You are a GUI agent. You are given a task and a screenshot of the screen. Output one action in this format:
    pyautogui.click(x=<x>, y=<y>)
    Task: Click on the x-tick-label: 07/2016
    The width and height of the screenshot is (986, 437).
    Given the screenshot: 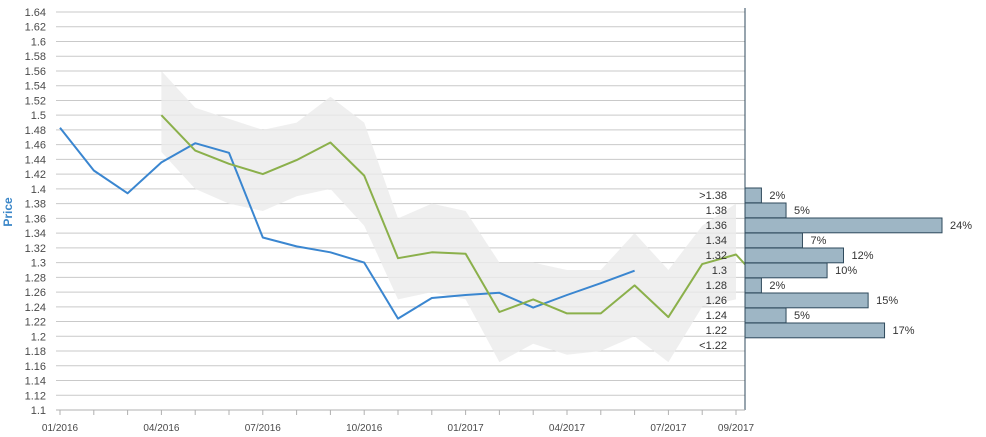 What is the action you would take?
    pyautogui.click(x=263, y=428)
    